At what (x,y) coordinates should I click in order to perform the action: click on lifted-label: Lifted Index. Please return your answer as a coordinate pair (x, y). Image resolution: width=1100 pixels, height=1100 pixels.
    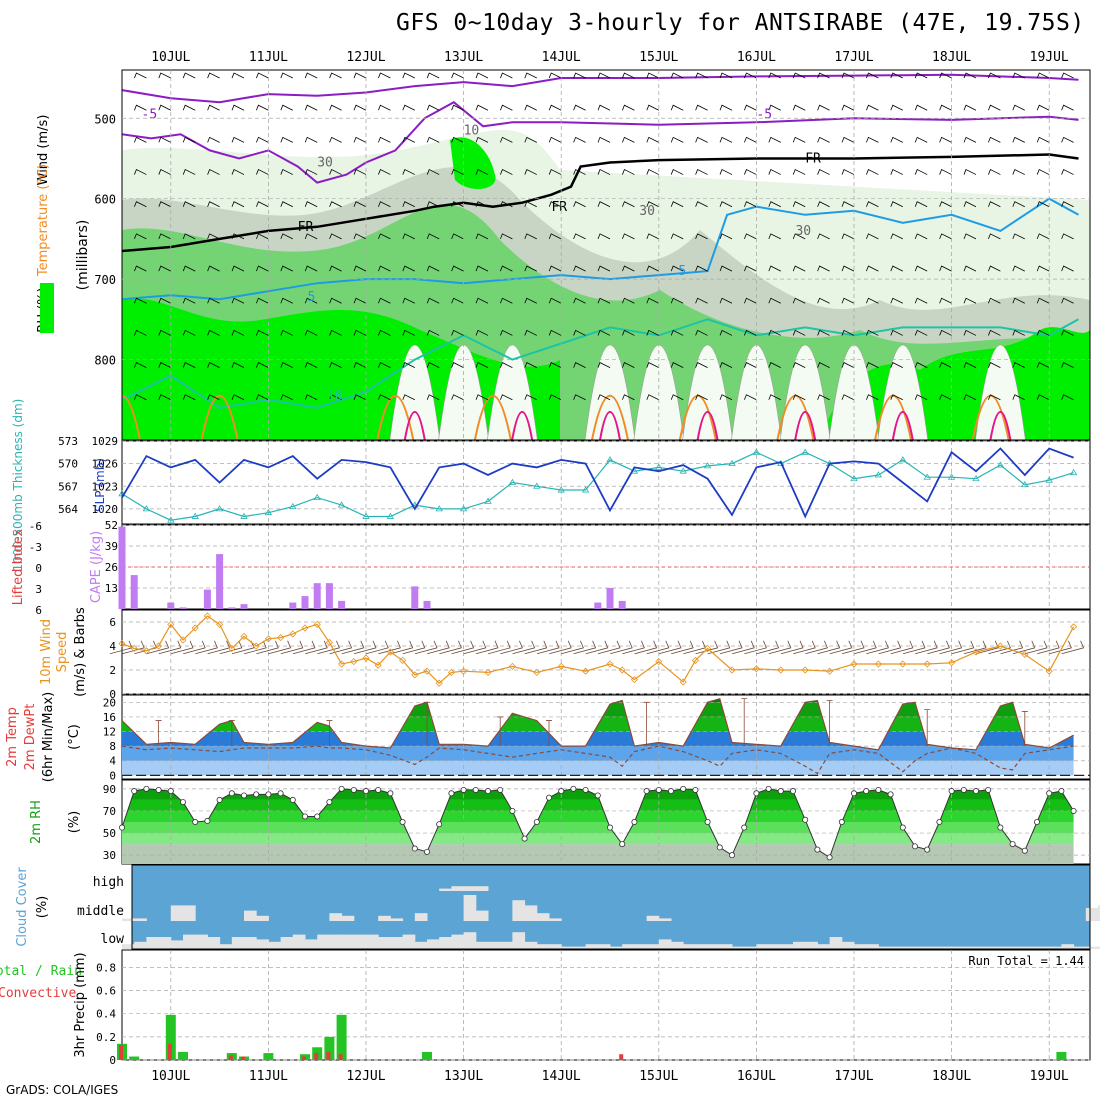
    Looking at the image, I should click on (18, 566).